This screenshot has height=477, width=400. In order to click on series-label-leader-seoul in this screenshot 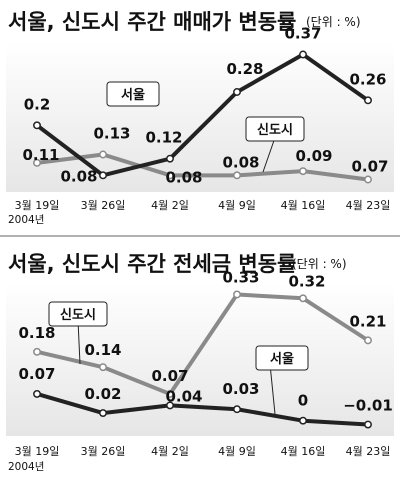, I will do `click(272, 389)`.